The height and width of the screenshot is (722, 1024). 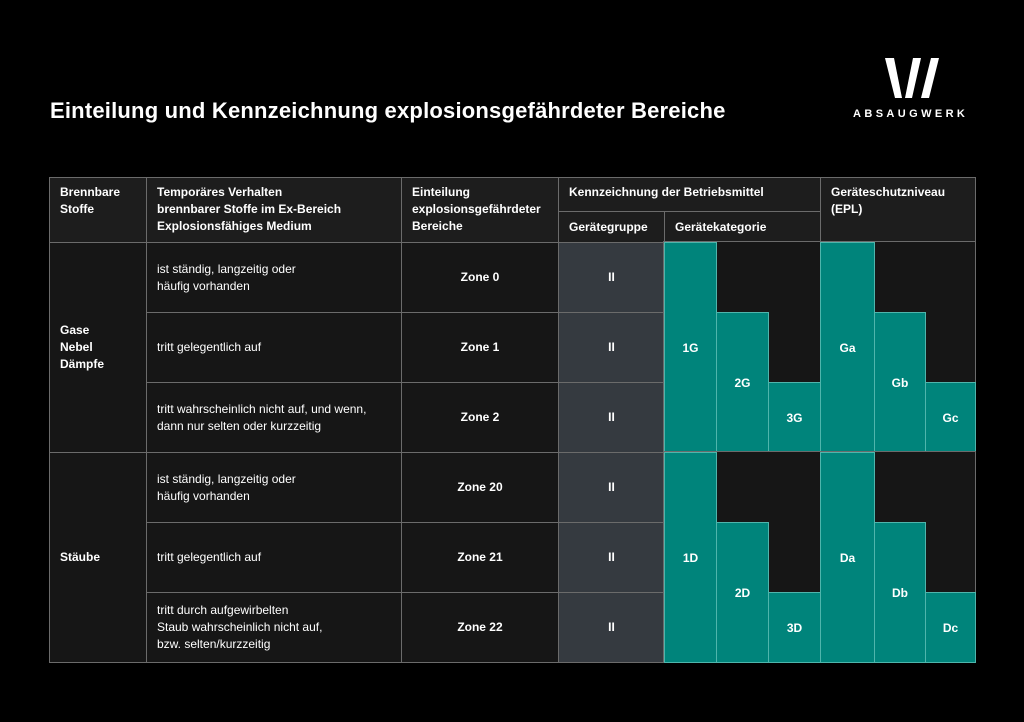 What do you see at coordinates (690, 347) in the screenshot?
I see `geraetekategorie-bar: 1G` at bounding box center [690, 347].